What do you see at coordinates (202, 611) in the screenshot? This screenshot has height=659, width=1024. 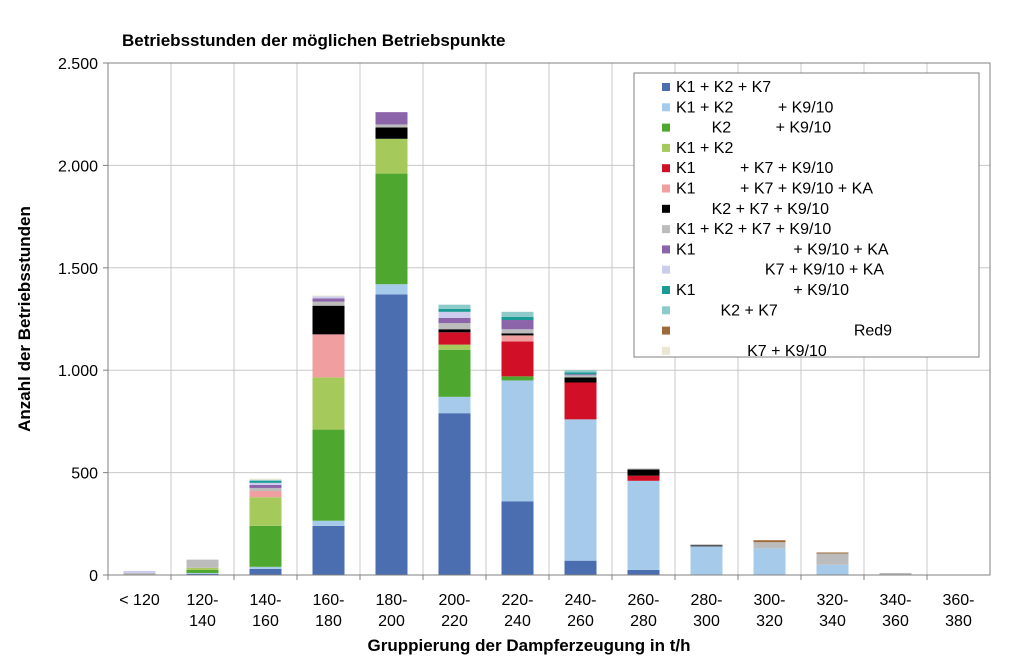 I see `x-tick-label: 120-140` at bounding box center [202, 611].